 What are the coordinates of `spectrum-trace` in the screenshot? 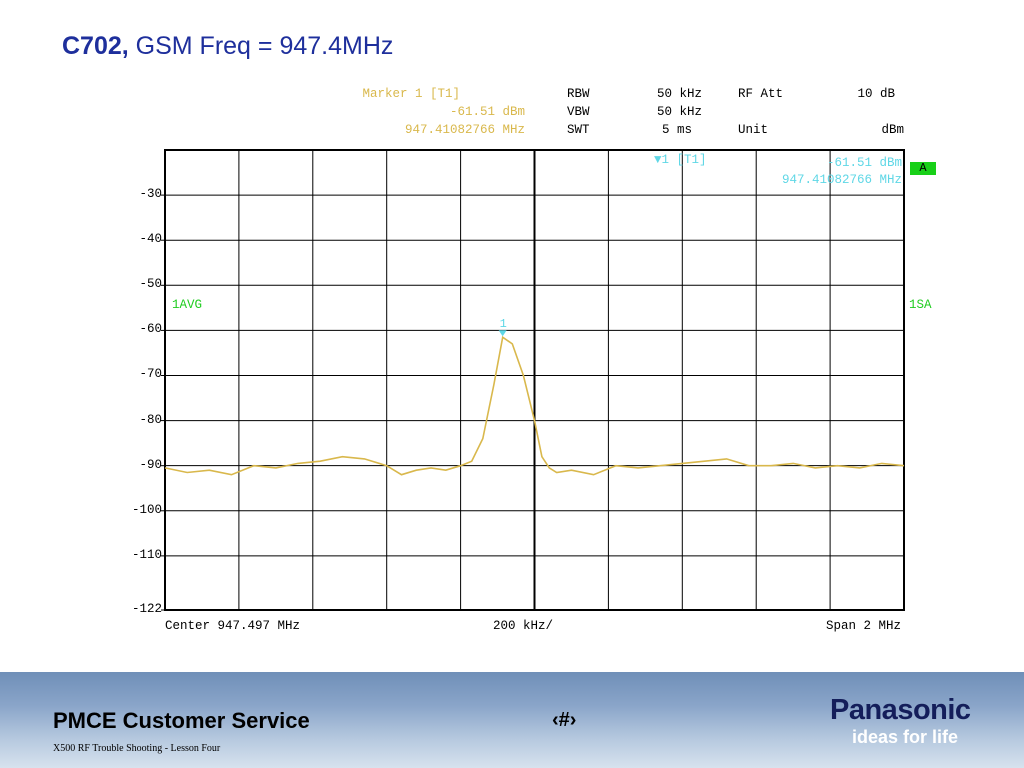 It's located at (534, 405).